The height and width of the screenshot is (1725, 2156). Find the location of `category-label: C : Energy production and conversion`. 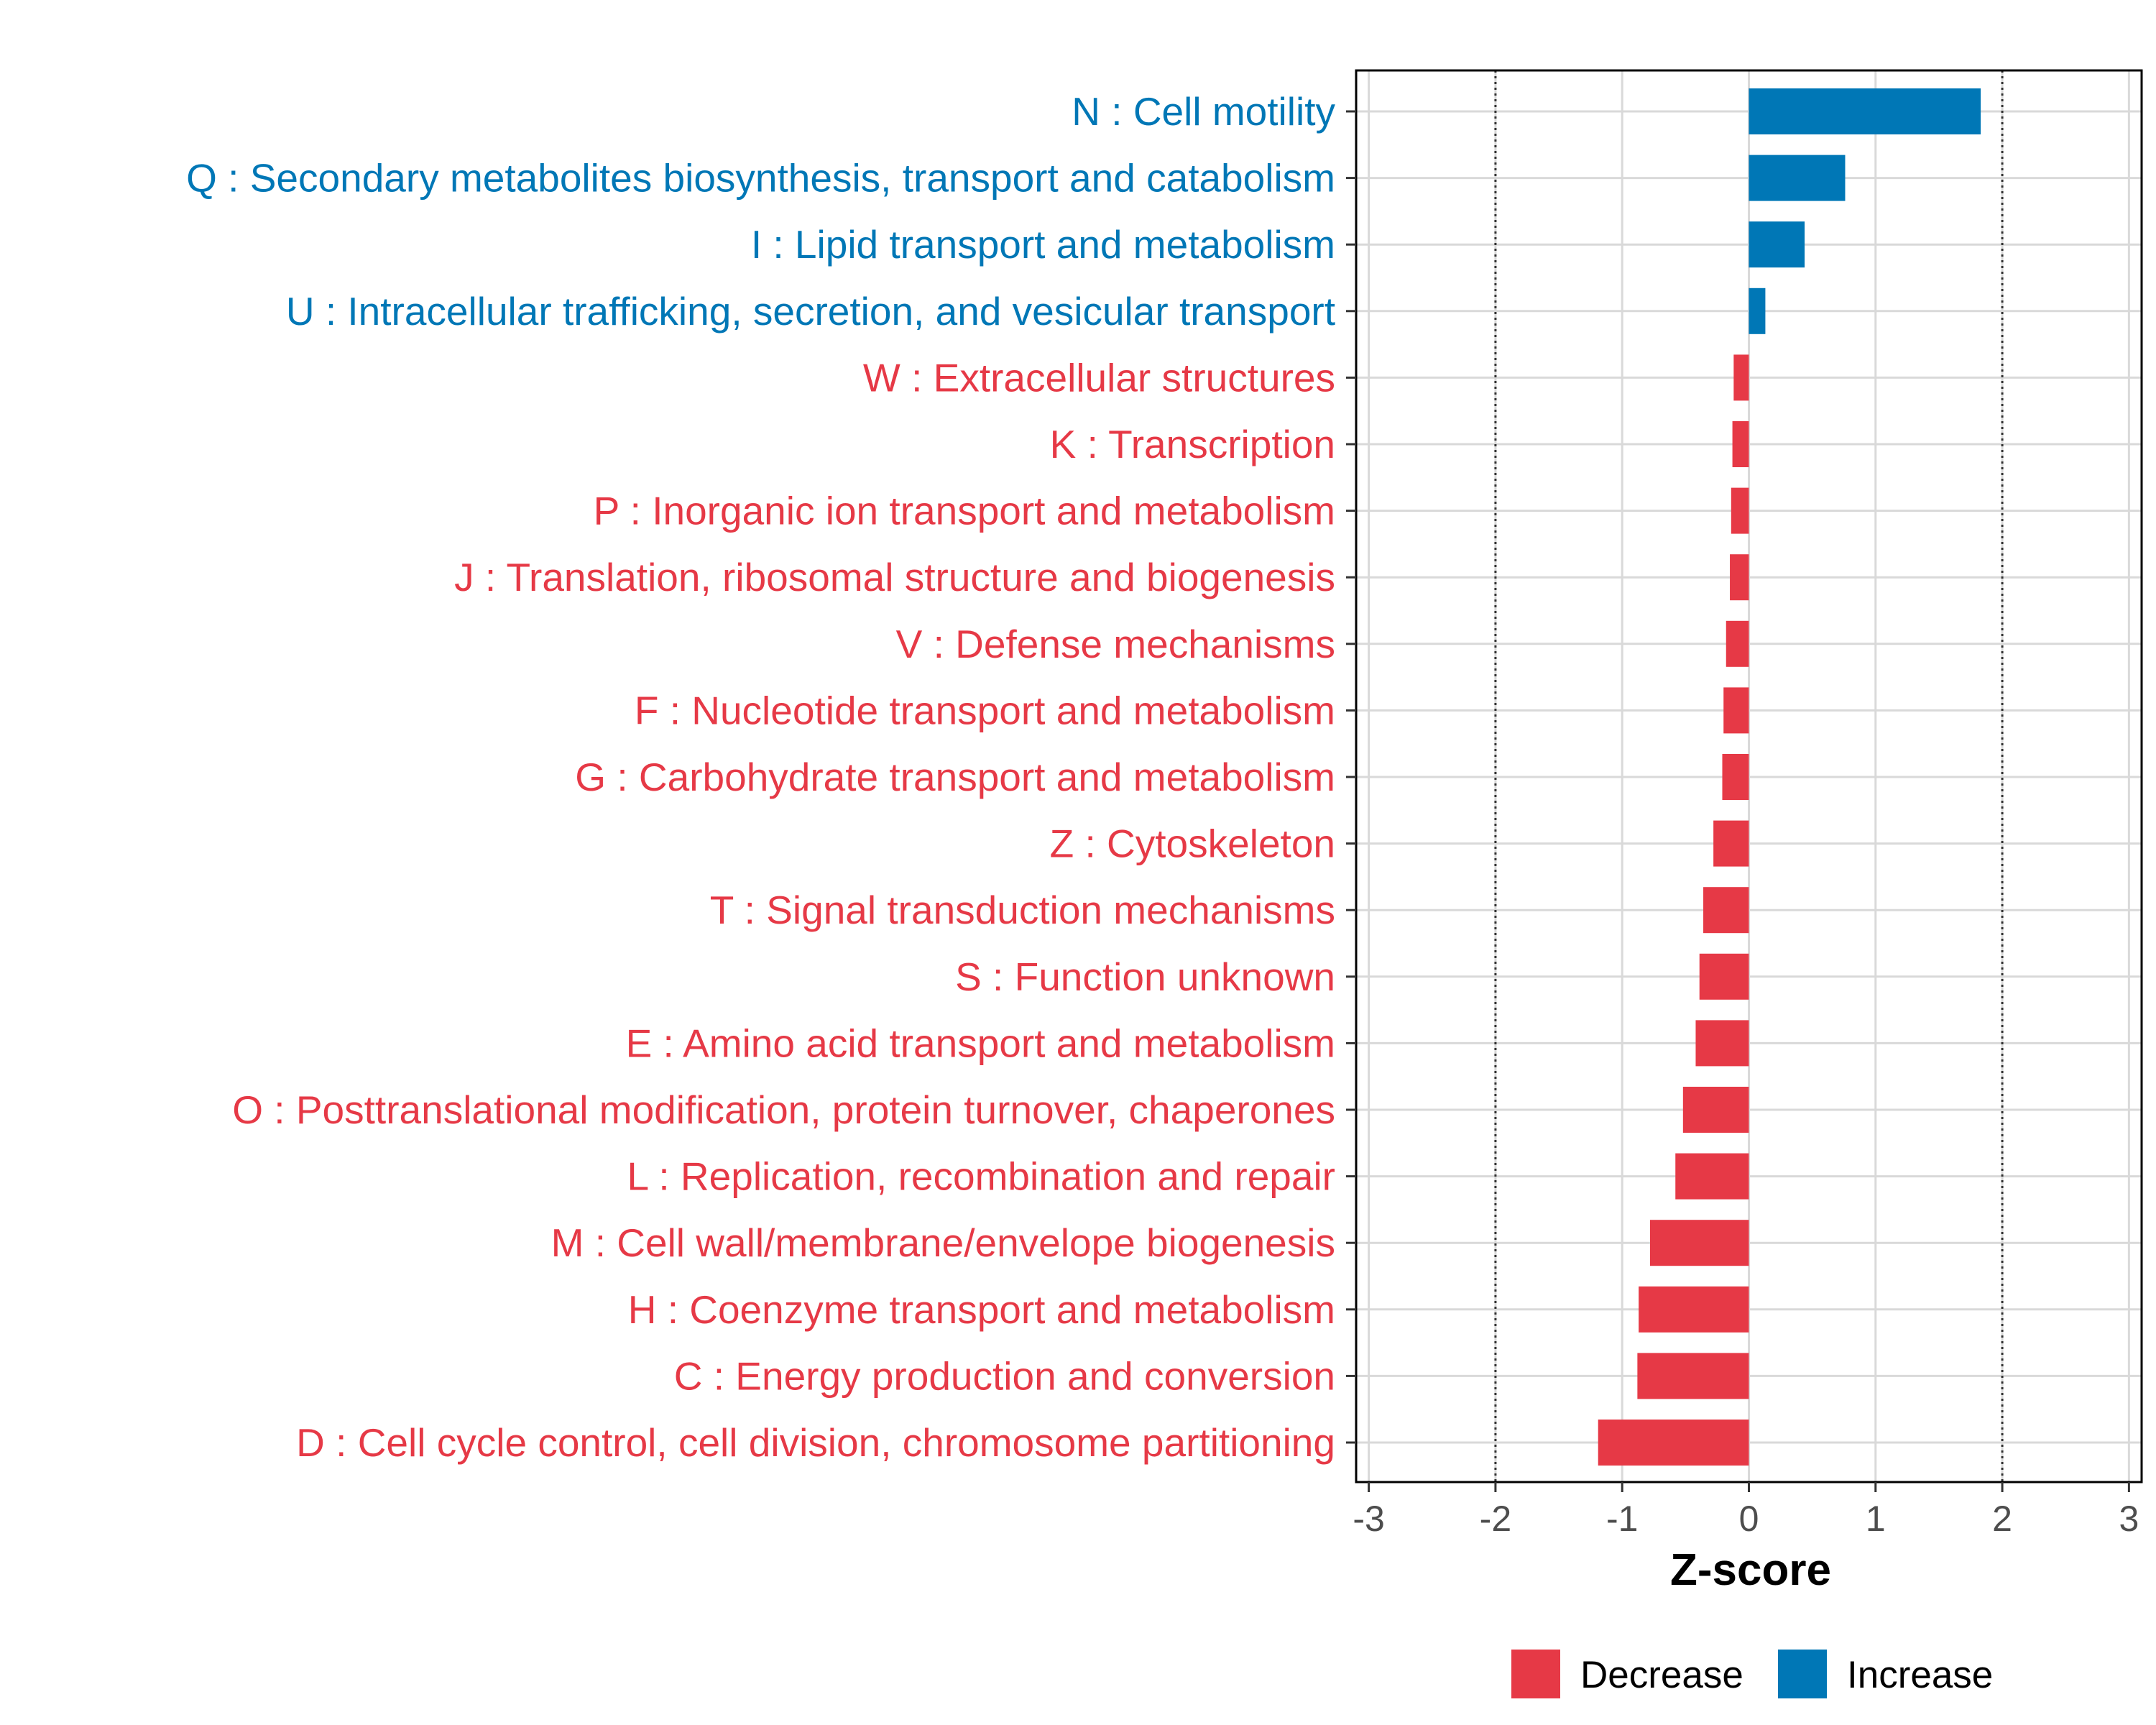

category-label: C : Energy production and conversion is located at coordinates (1004, 1375).